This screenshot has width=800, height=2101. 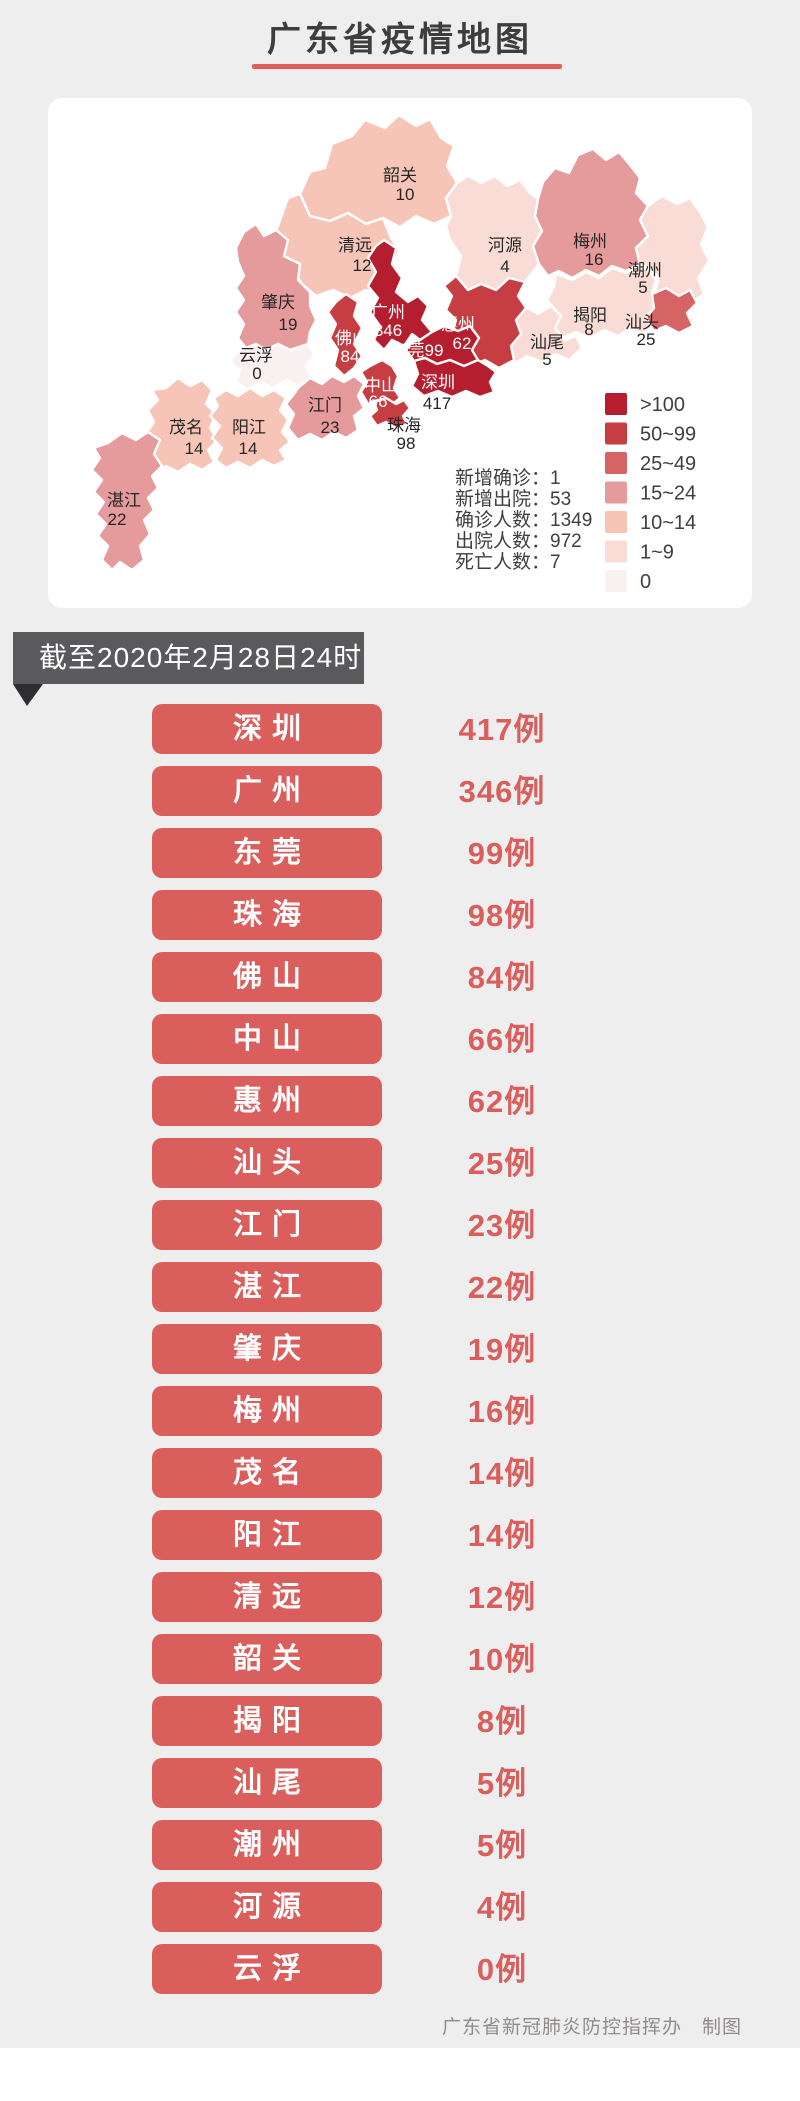 What do you see at coordinates (400, 1349) in the screenshot?
I see `list-row-肇庆: 肇庆 19例` at bounding box center [400, 1349].